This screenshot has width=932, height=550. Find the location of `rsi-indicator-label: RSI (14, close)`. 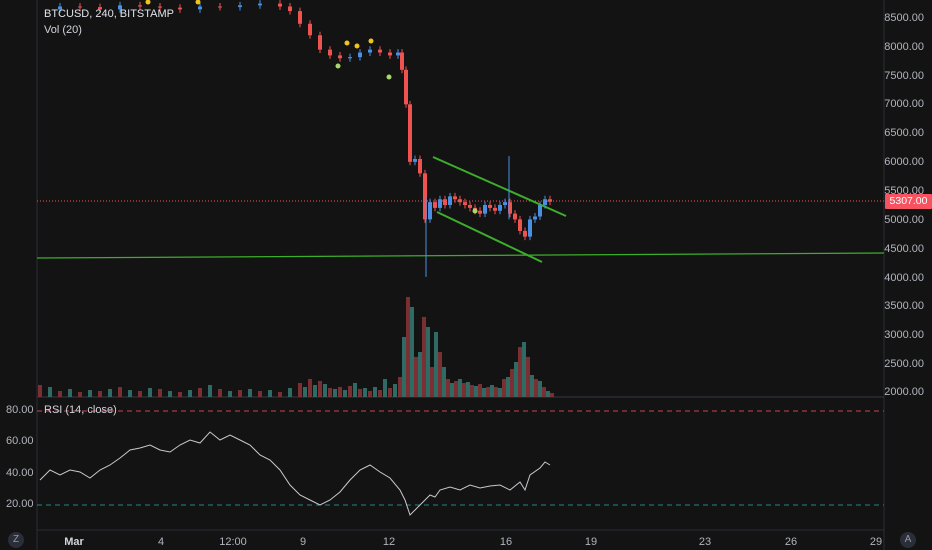

rsi-indicator-label: RSI (14, close) is located at coordinates (80, 410).